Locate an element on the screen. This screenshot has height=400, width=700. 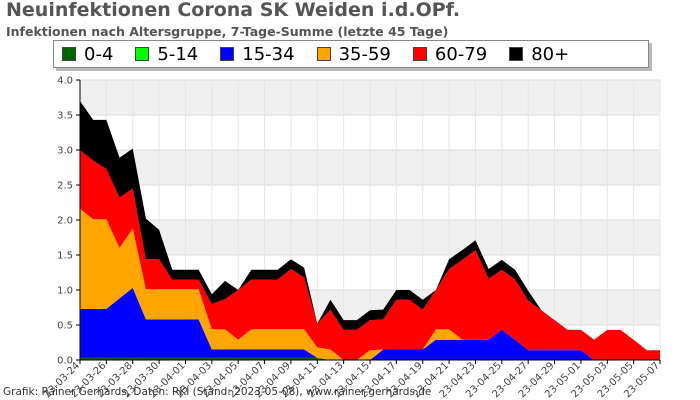
legend-label: 0-4 is located at coordinates (99, 54).